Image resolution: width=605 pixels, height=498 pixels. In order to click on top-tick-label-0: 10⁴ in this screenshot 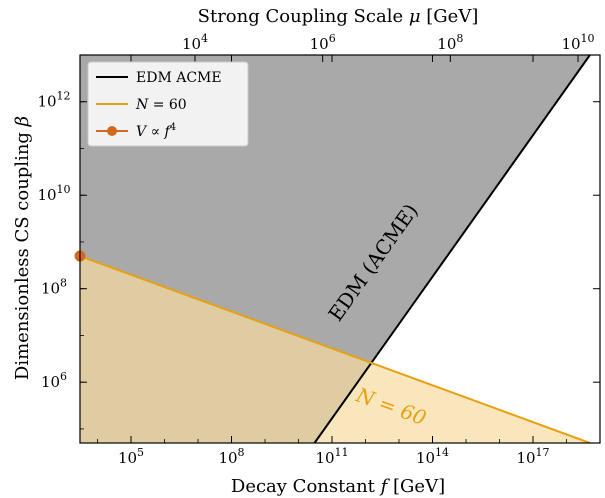, I will do `click(195, 42)`.